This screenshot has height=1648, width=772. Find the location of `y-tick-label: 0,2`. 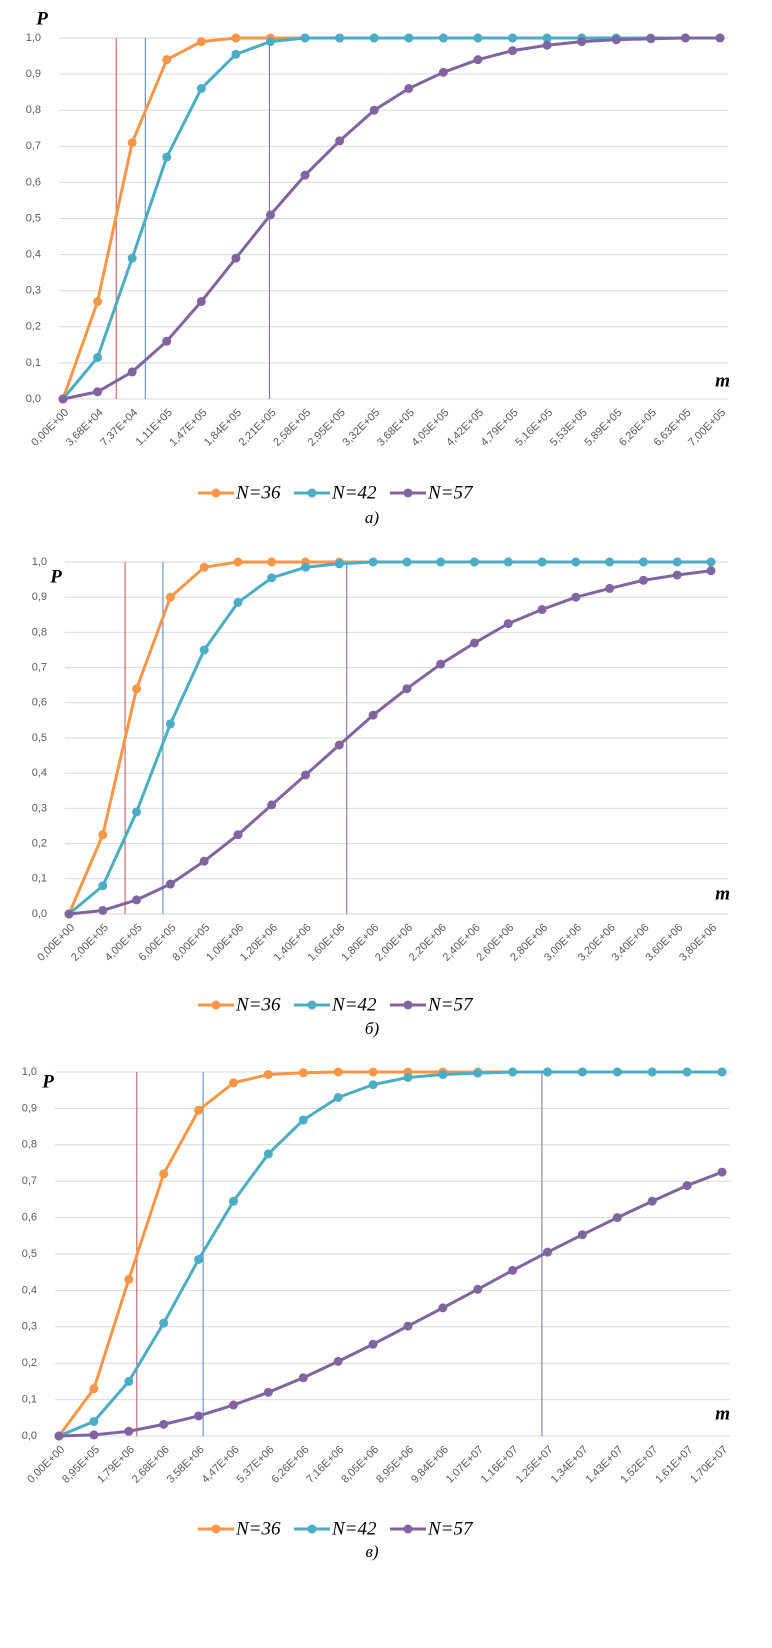

y-tick-label: 0,2 is located at coordinates (33, 327).